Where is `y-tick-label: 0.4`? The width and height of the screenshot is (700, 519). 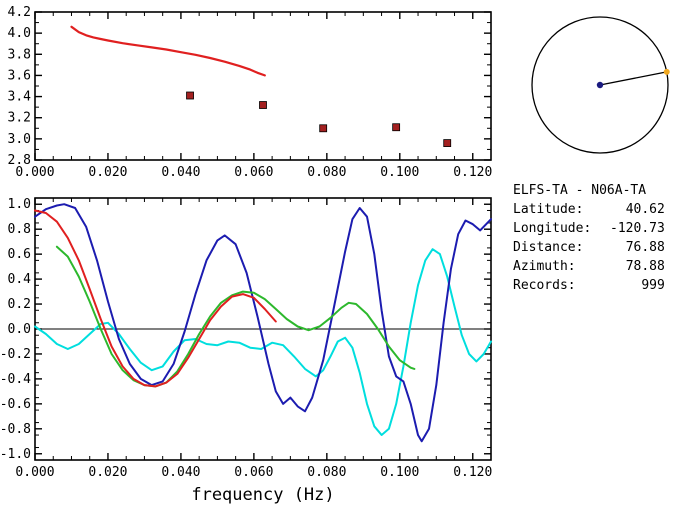 y-tick-label: 0.4 is located at coordinates (20, 279).